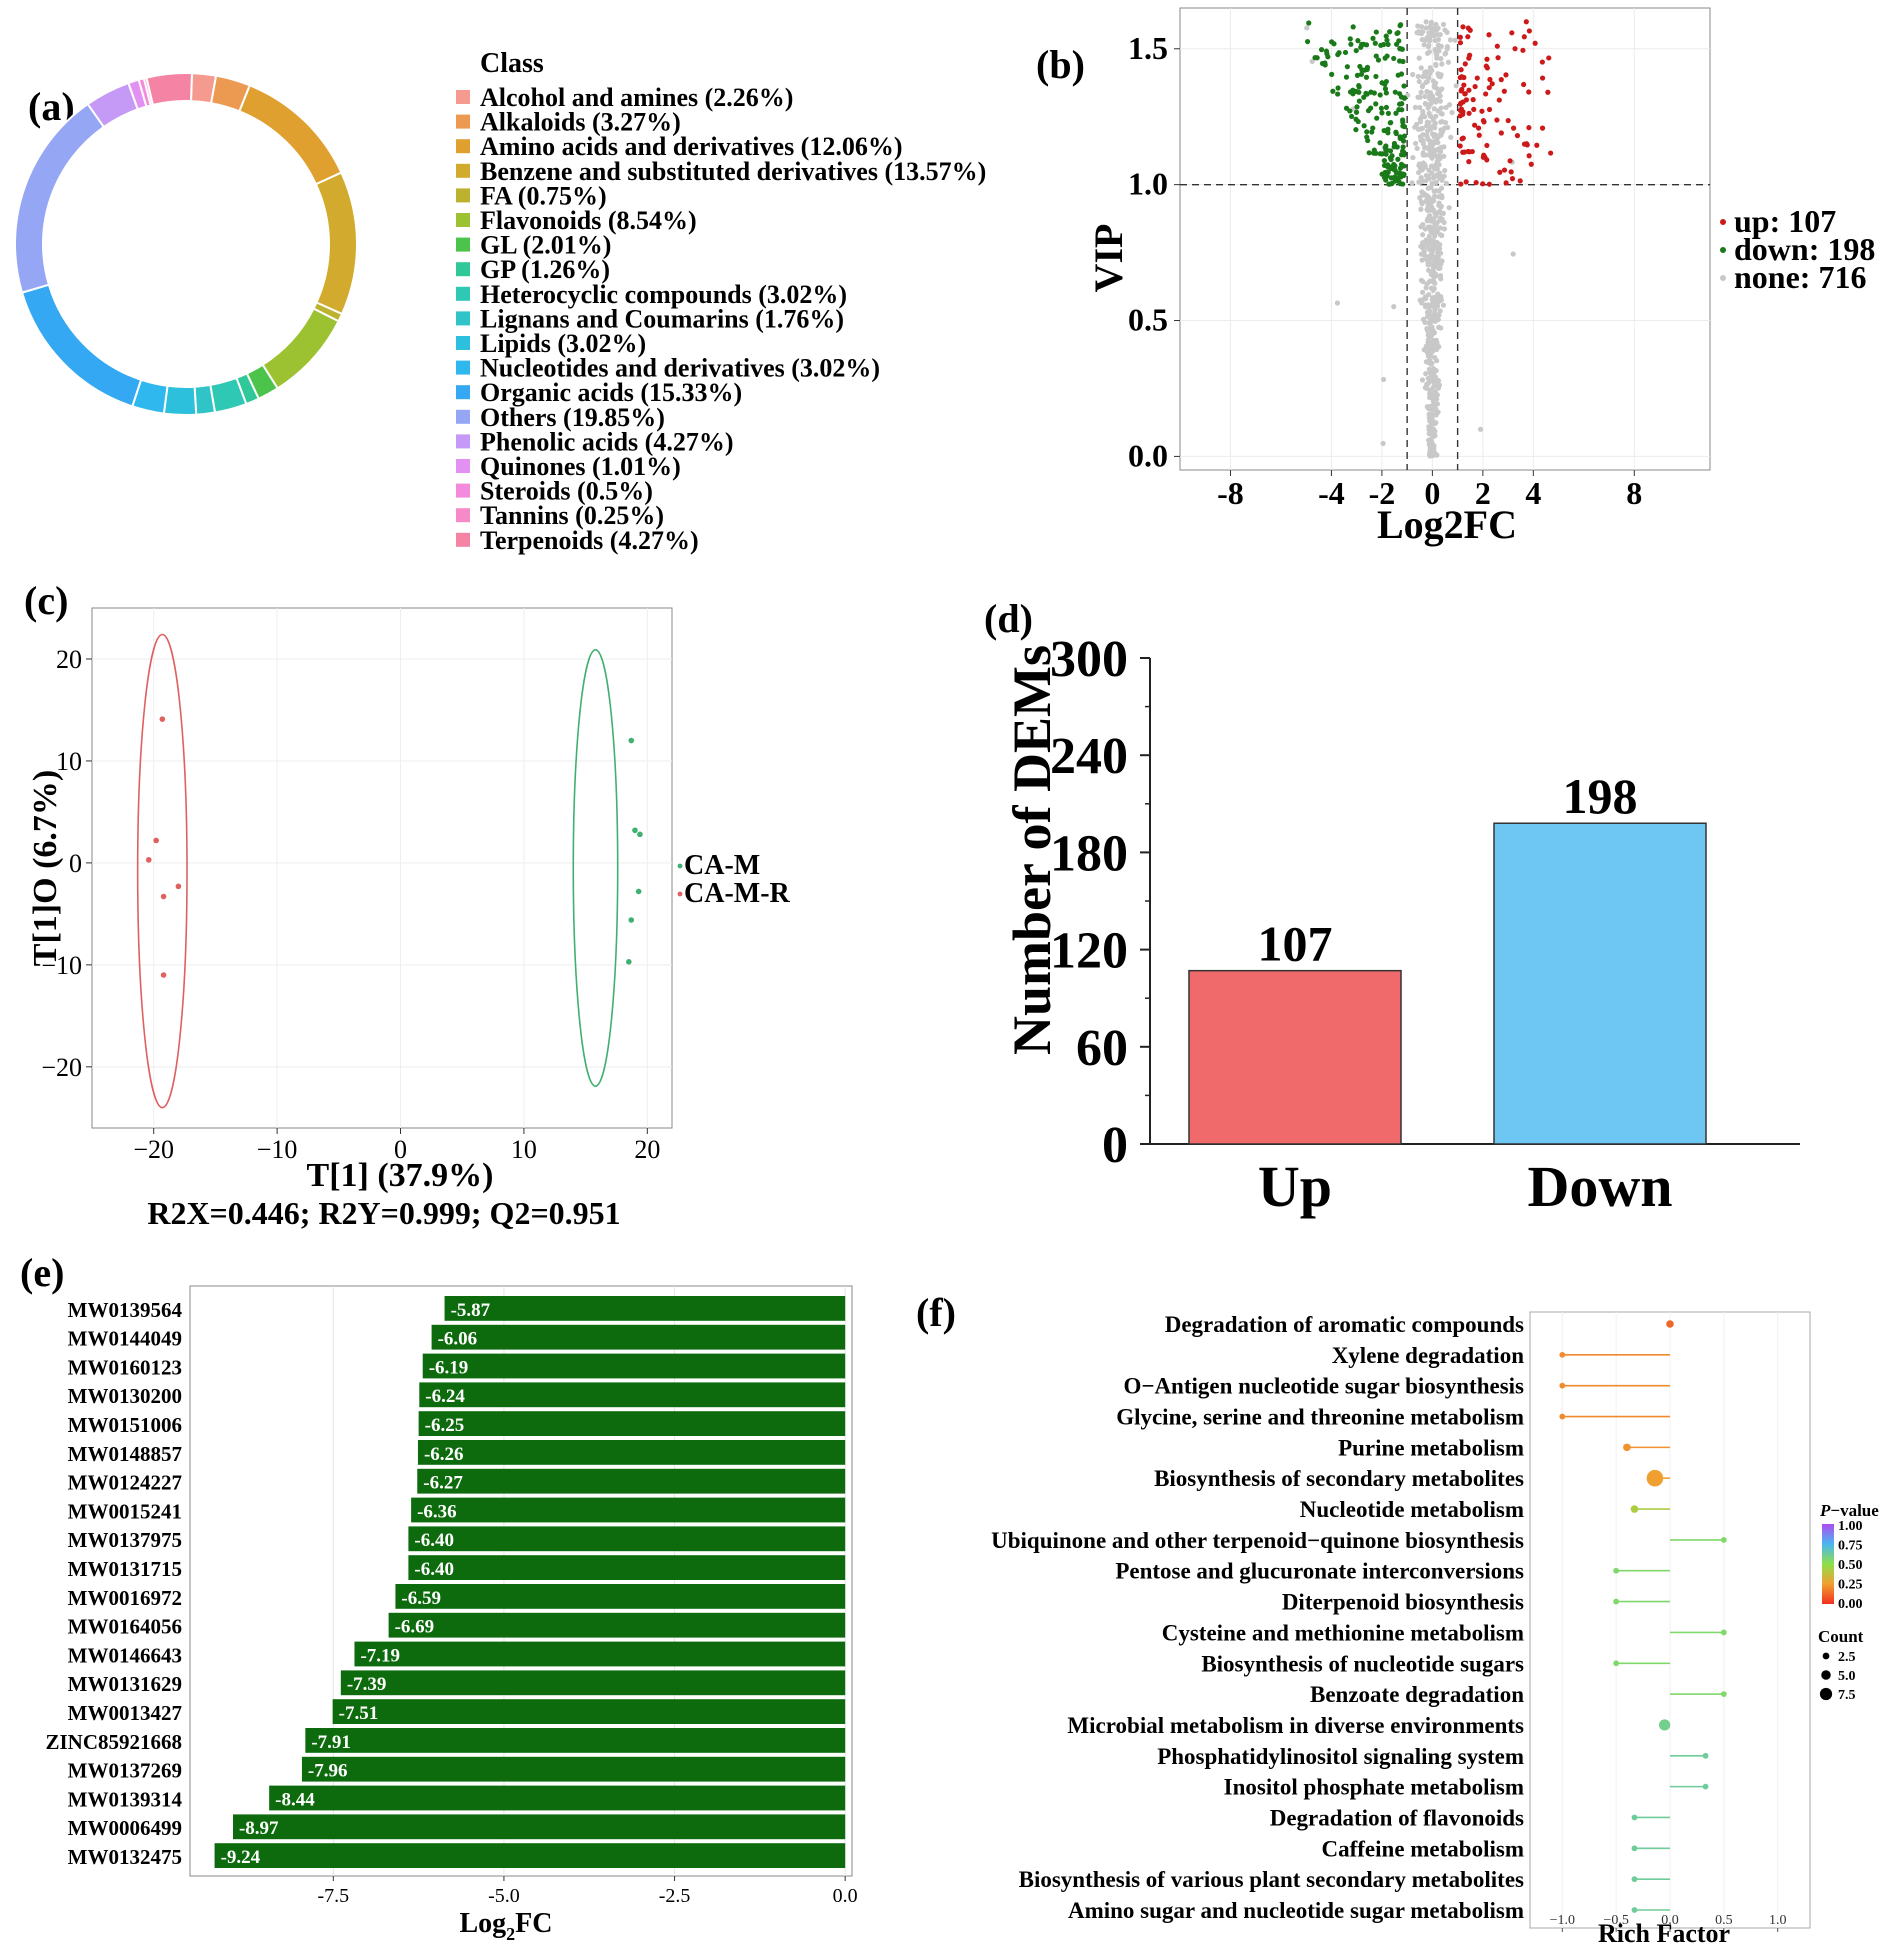  Describe the element at coordinates (1847, 1657) in the screenshot. I see `count-legend-label-0: 2.5` at that location.